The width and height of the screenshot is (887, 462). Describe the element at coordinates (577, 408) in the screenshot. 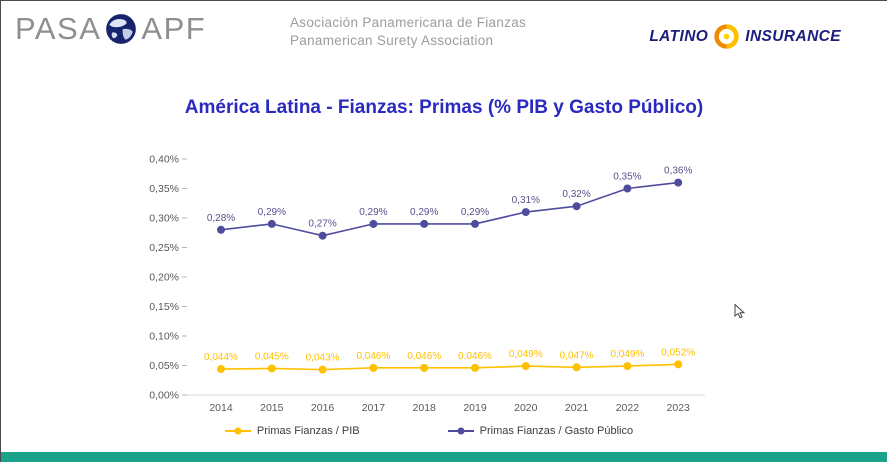

I see `x-tick-label: 2021` at that location.